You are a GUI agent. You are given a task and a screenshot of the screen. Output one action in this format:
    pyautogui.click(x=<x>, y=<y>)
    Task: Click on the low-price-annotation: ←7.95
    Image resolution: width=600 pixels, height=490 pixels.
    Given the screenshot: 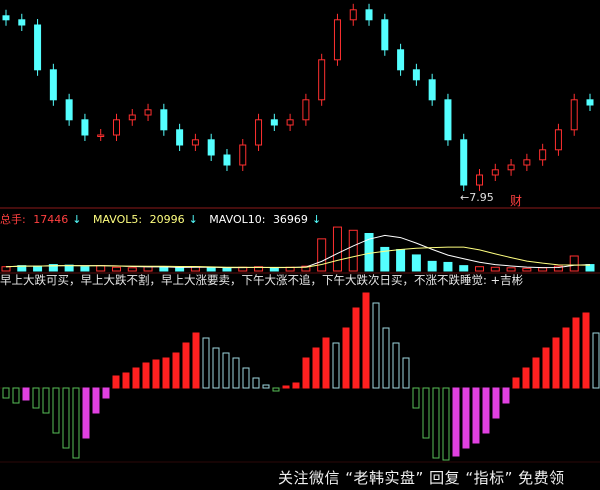 What is the action you would take?
    pyautogui.click(x=477, y=197)
    